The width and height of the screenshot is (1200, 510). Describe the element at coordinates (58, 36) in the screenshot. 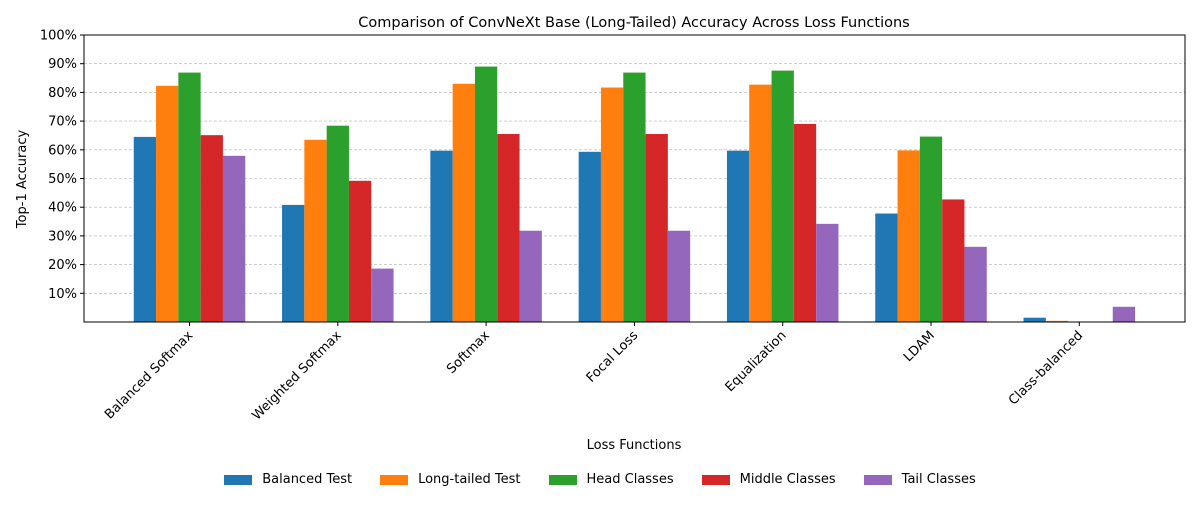

I see `y-tick-label: 100%` at that location.